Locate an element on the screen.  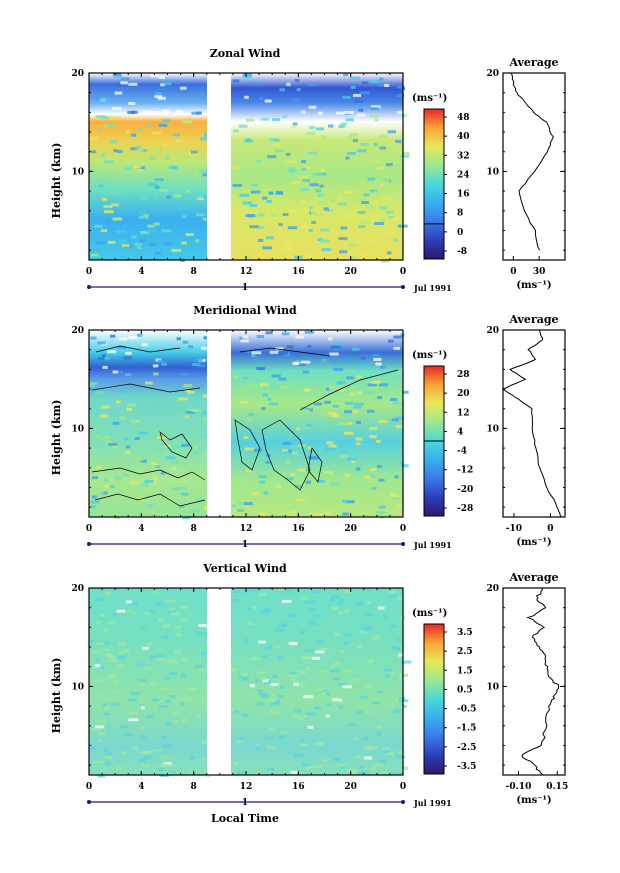
colorbar-tick-label: 0 is located at coordinates (460, 233).